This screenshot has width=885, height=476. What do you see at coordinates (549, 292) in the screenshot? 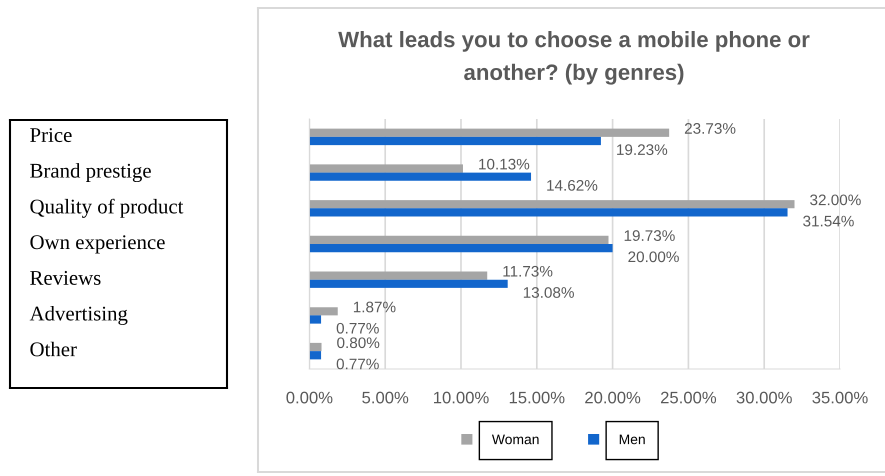
I see `data-label: 13.08%` at bounding box center [549, 292].